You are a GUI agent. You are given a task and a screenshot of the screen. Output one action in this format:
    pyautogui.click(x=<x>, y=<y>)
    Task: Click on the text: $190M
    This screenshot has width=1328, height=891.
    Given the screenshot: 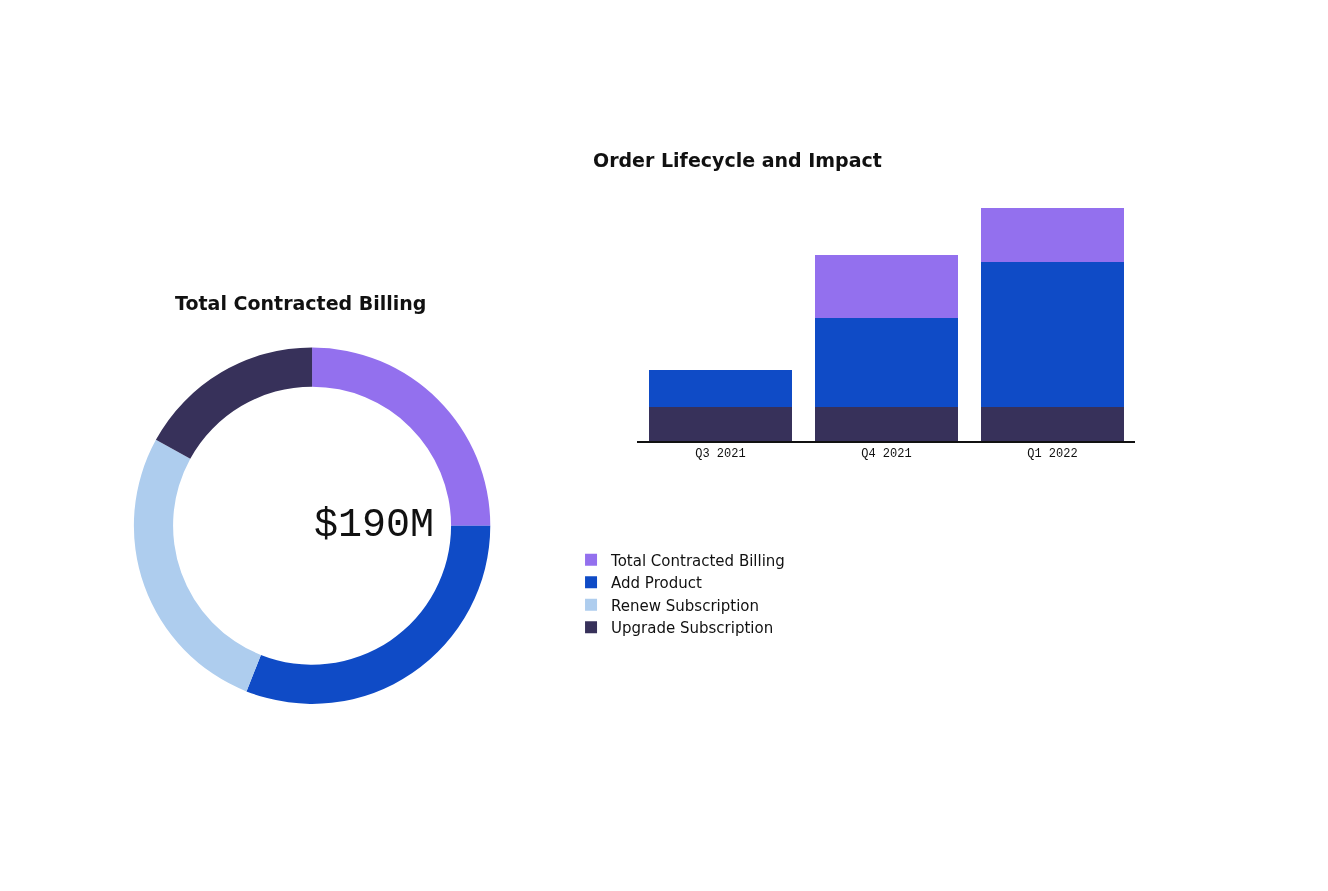 What is the action you would take?
    pyautogui.click(x=374, y=525)
    